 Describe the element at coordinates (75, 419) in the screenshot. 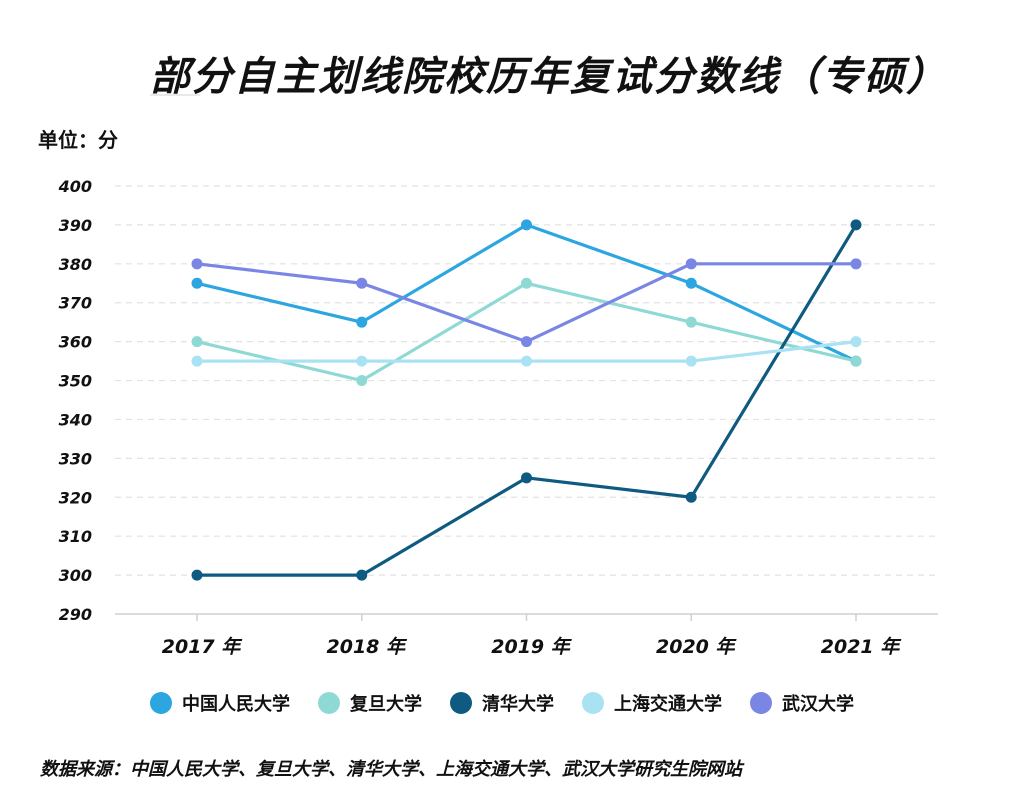

I see `y-tick-label: 340` at that location.